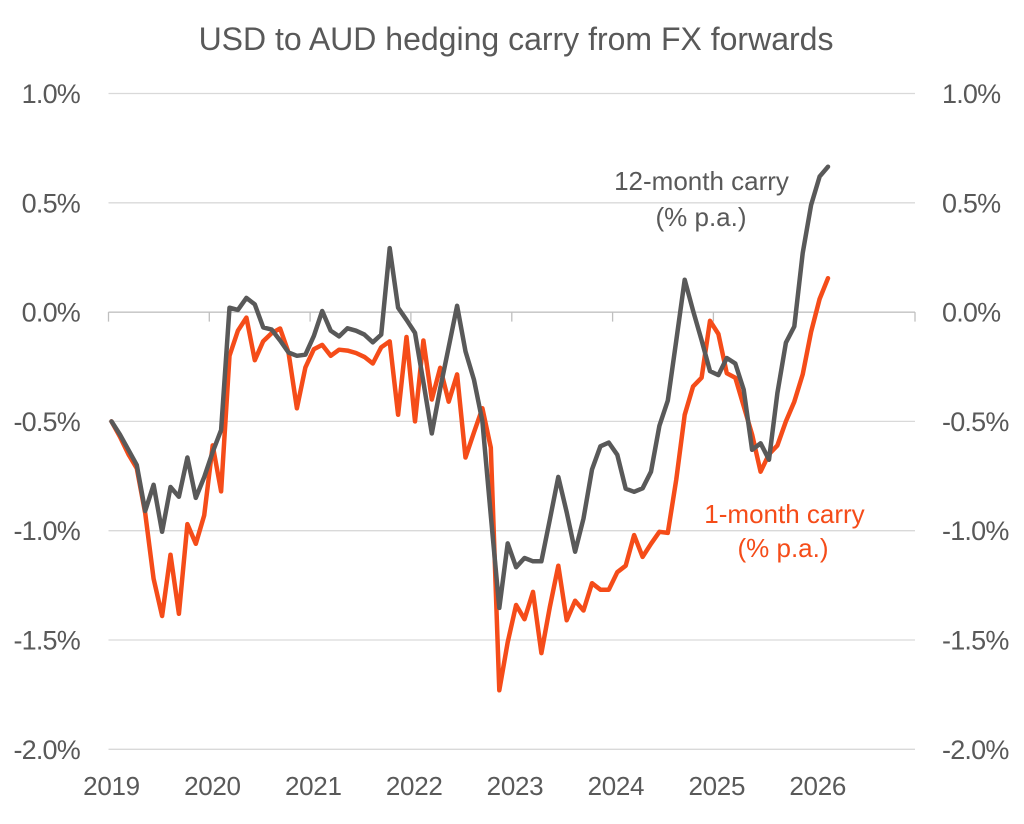 The height and width of the screenshot is (824, 1024). What do you see at coordinates (701, 181) in the screenshot?
I see `svg-text: 12-month carry` at bounding box center [701, 181].